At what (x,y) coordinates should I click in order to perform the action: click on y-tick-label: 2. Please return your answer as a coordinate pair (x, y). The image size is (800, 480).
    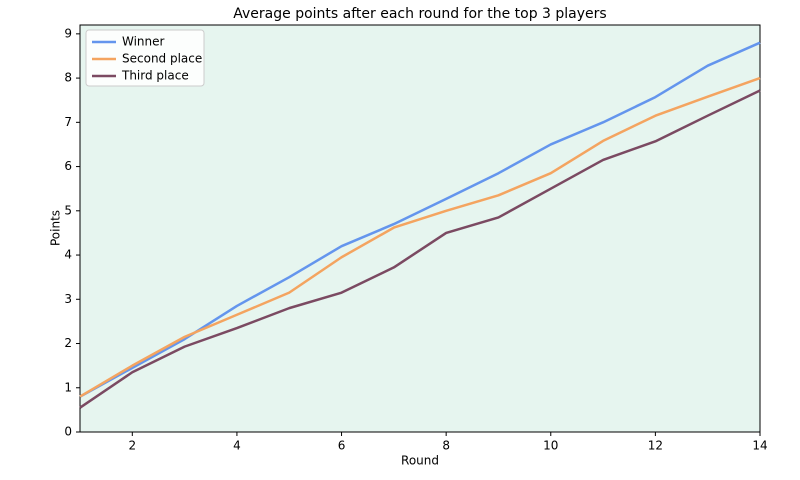
    Looking at the image, I should click on (68, 343).